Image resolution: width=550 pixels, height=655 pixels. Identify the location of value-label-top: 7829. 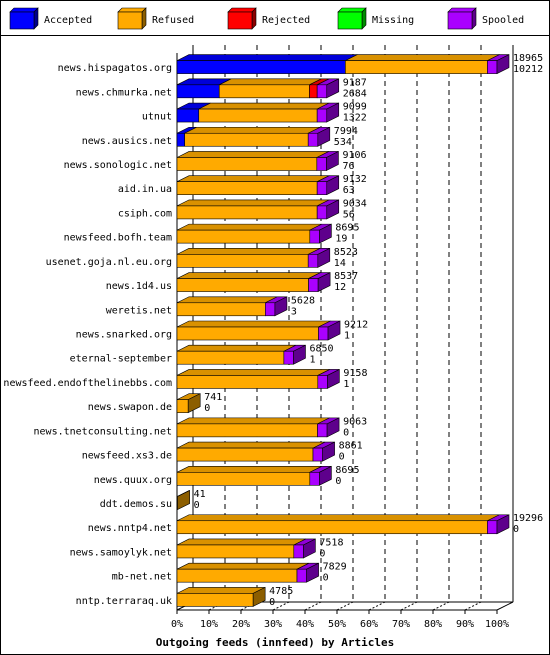
(335, 567).